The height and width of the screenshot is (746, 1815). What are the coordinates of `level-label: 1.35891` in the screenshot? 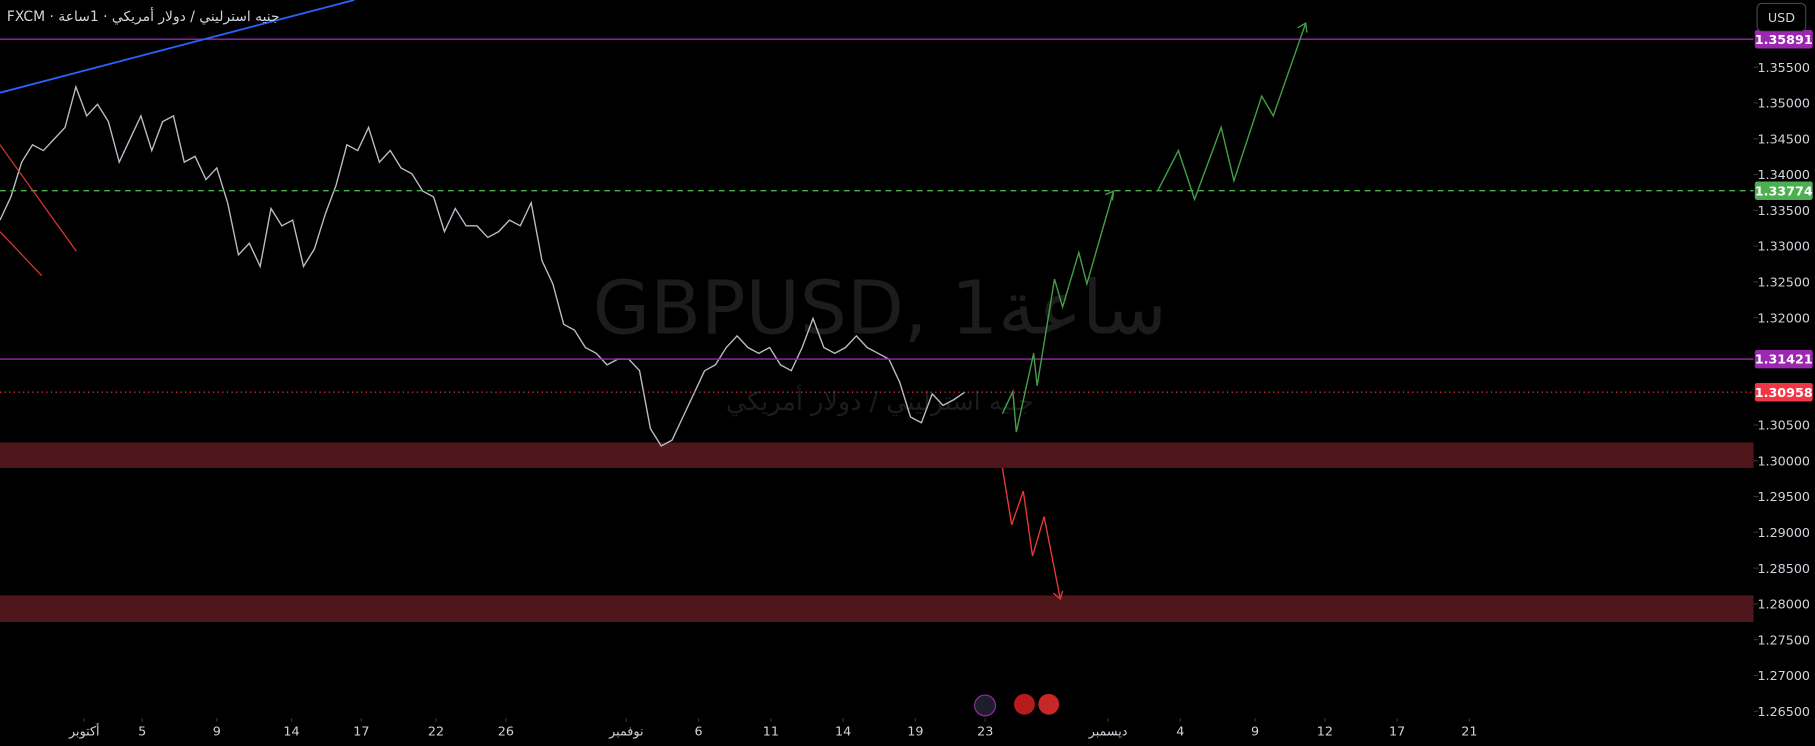 It's located at (1784, 40).